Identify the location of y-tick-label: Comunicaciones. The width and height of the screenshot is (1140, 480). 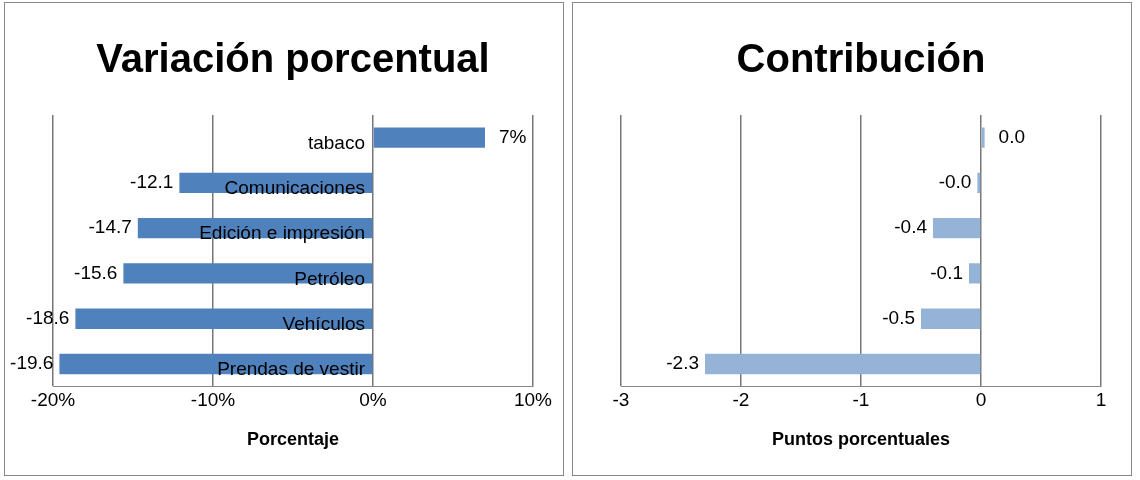
(294, 188).